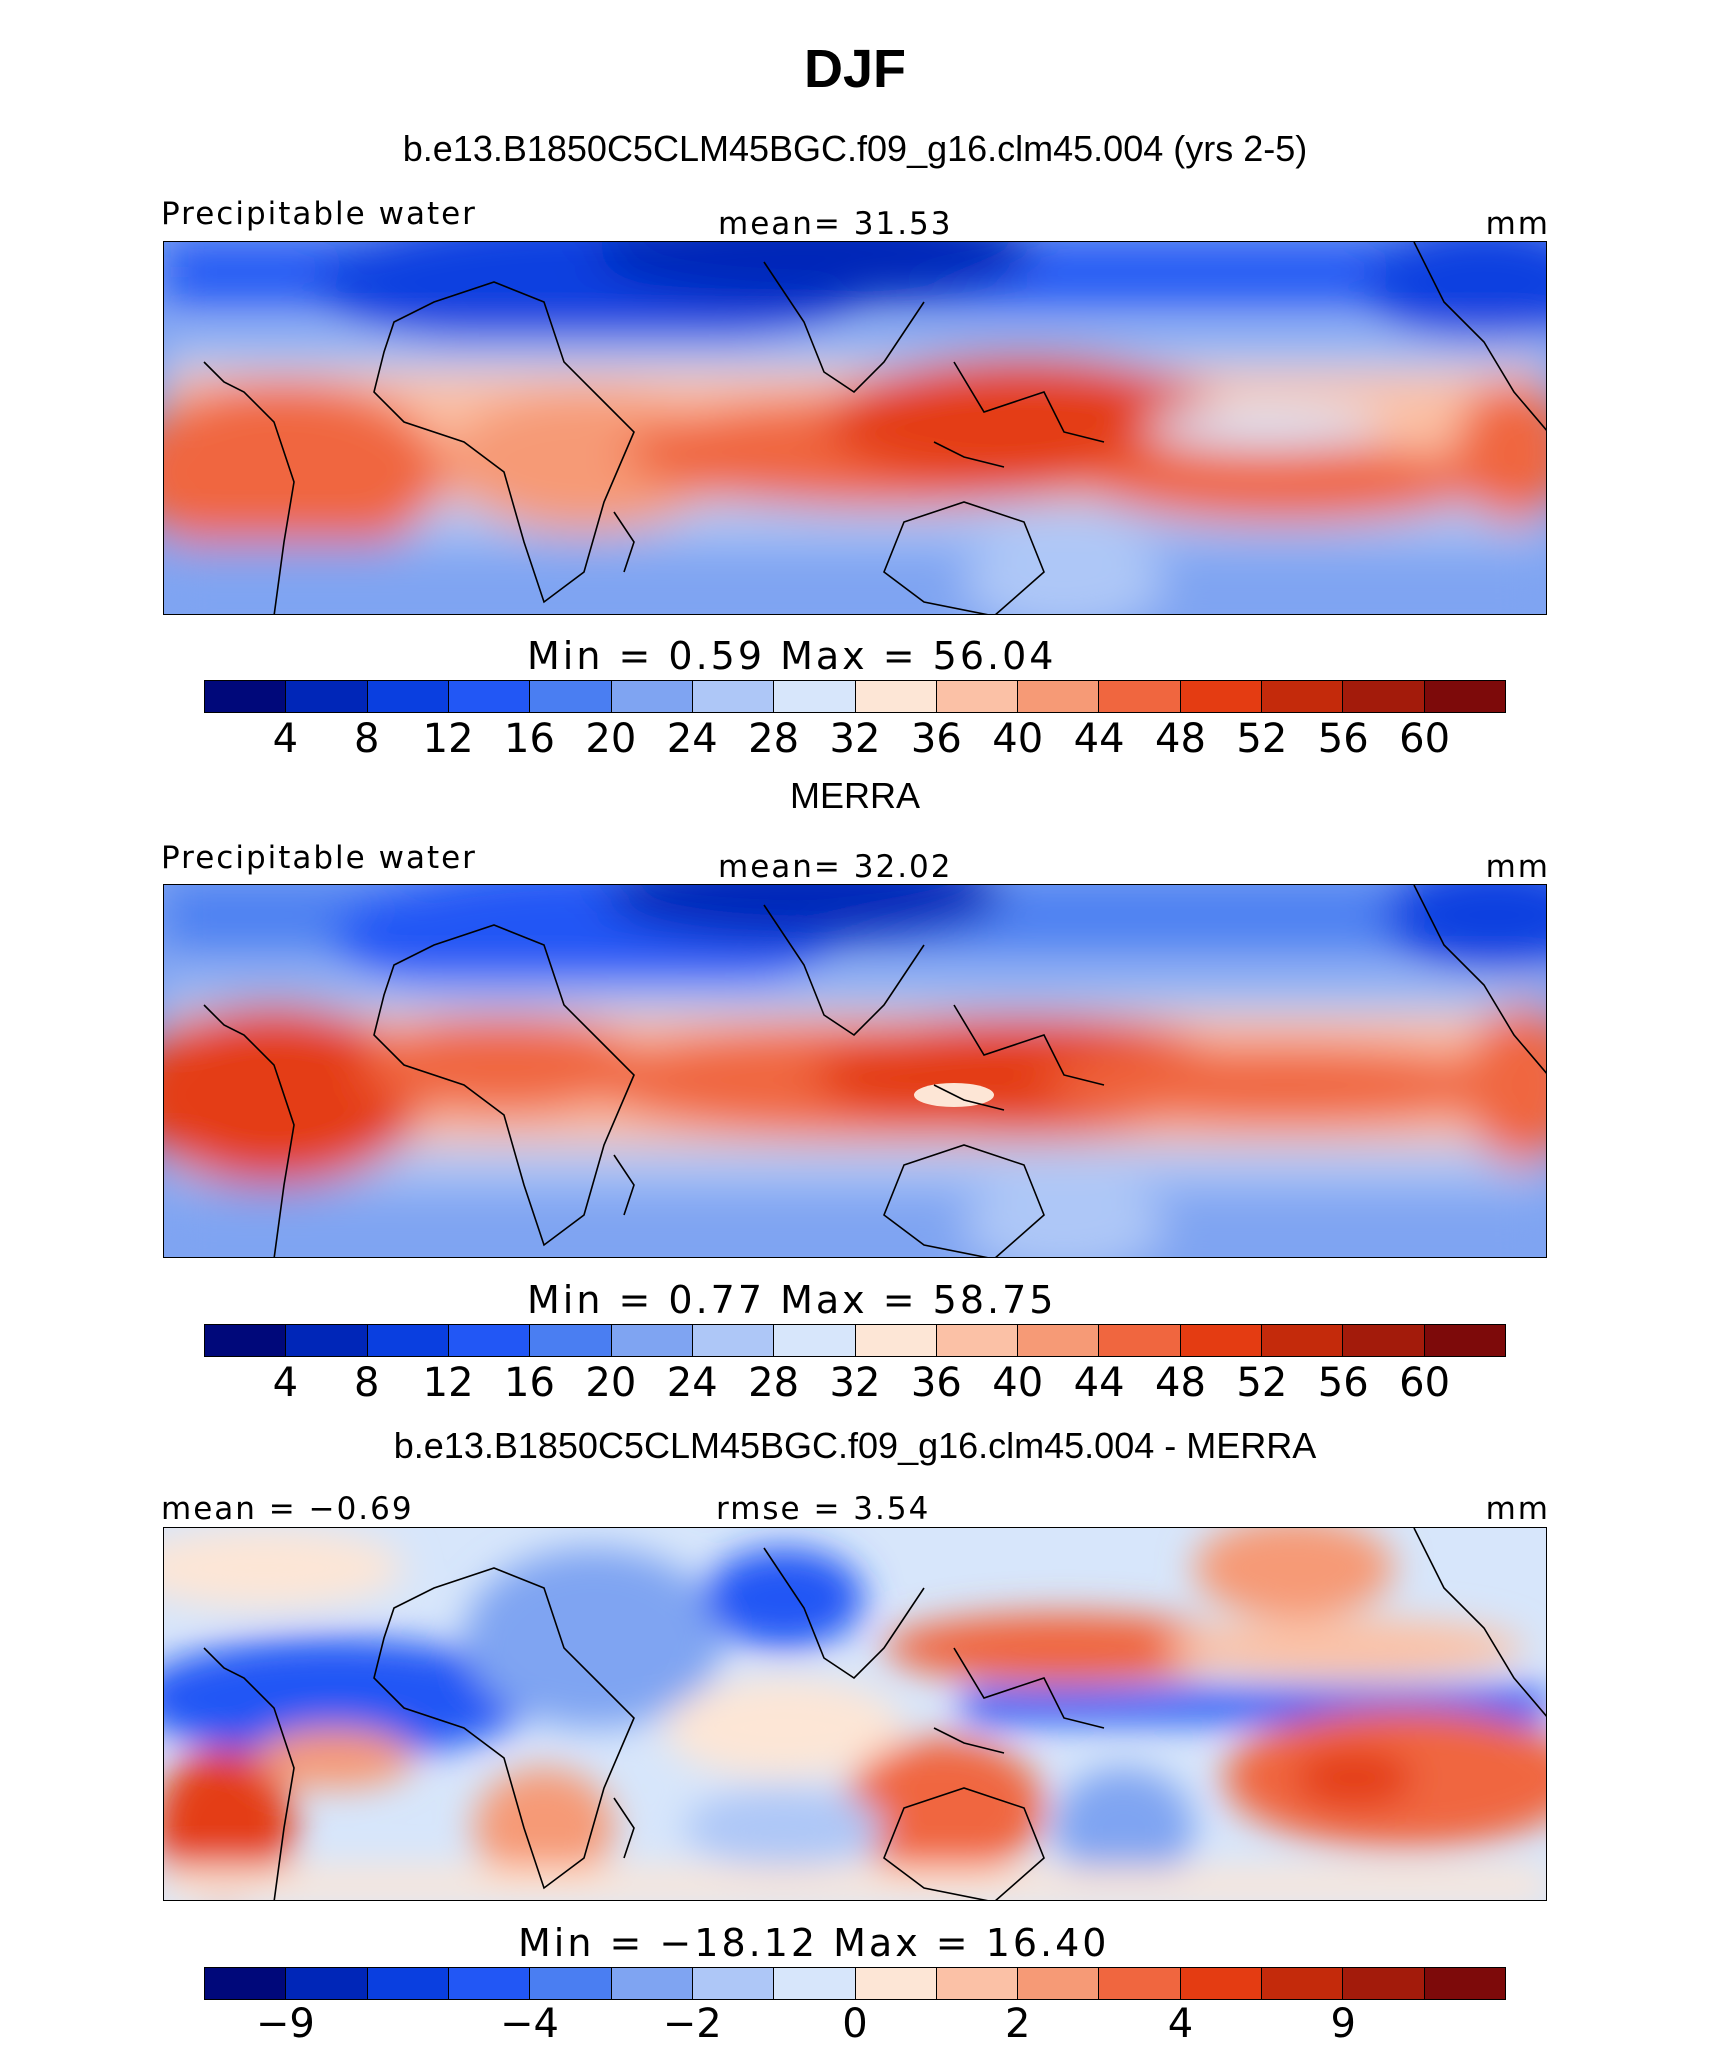 Image resolution: width=1710 pixels, height=2048 pixels. I want to click on panel-1-min-max: Min = 0.59 Max = 56.04, so click(792, 656).